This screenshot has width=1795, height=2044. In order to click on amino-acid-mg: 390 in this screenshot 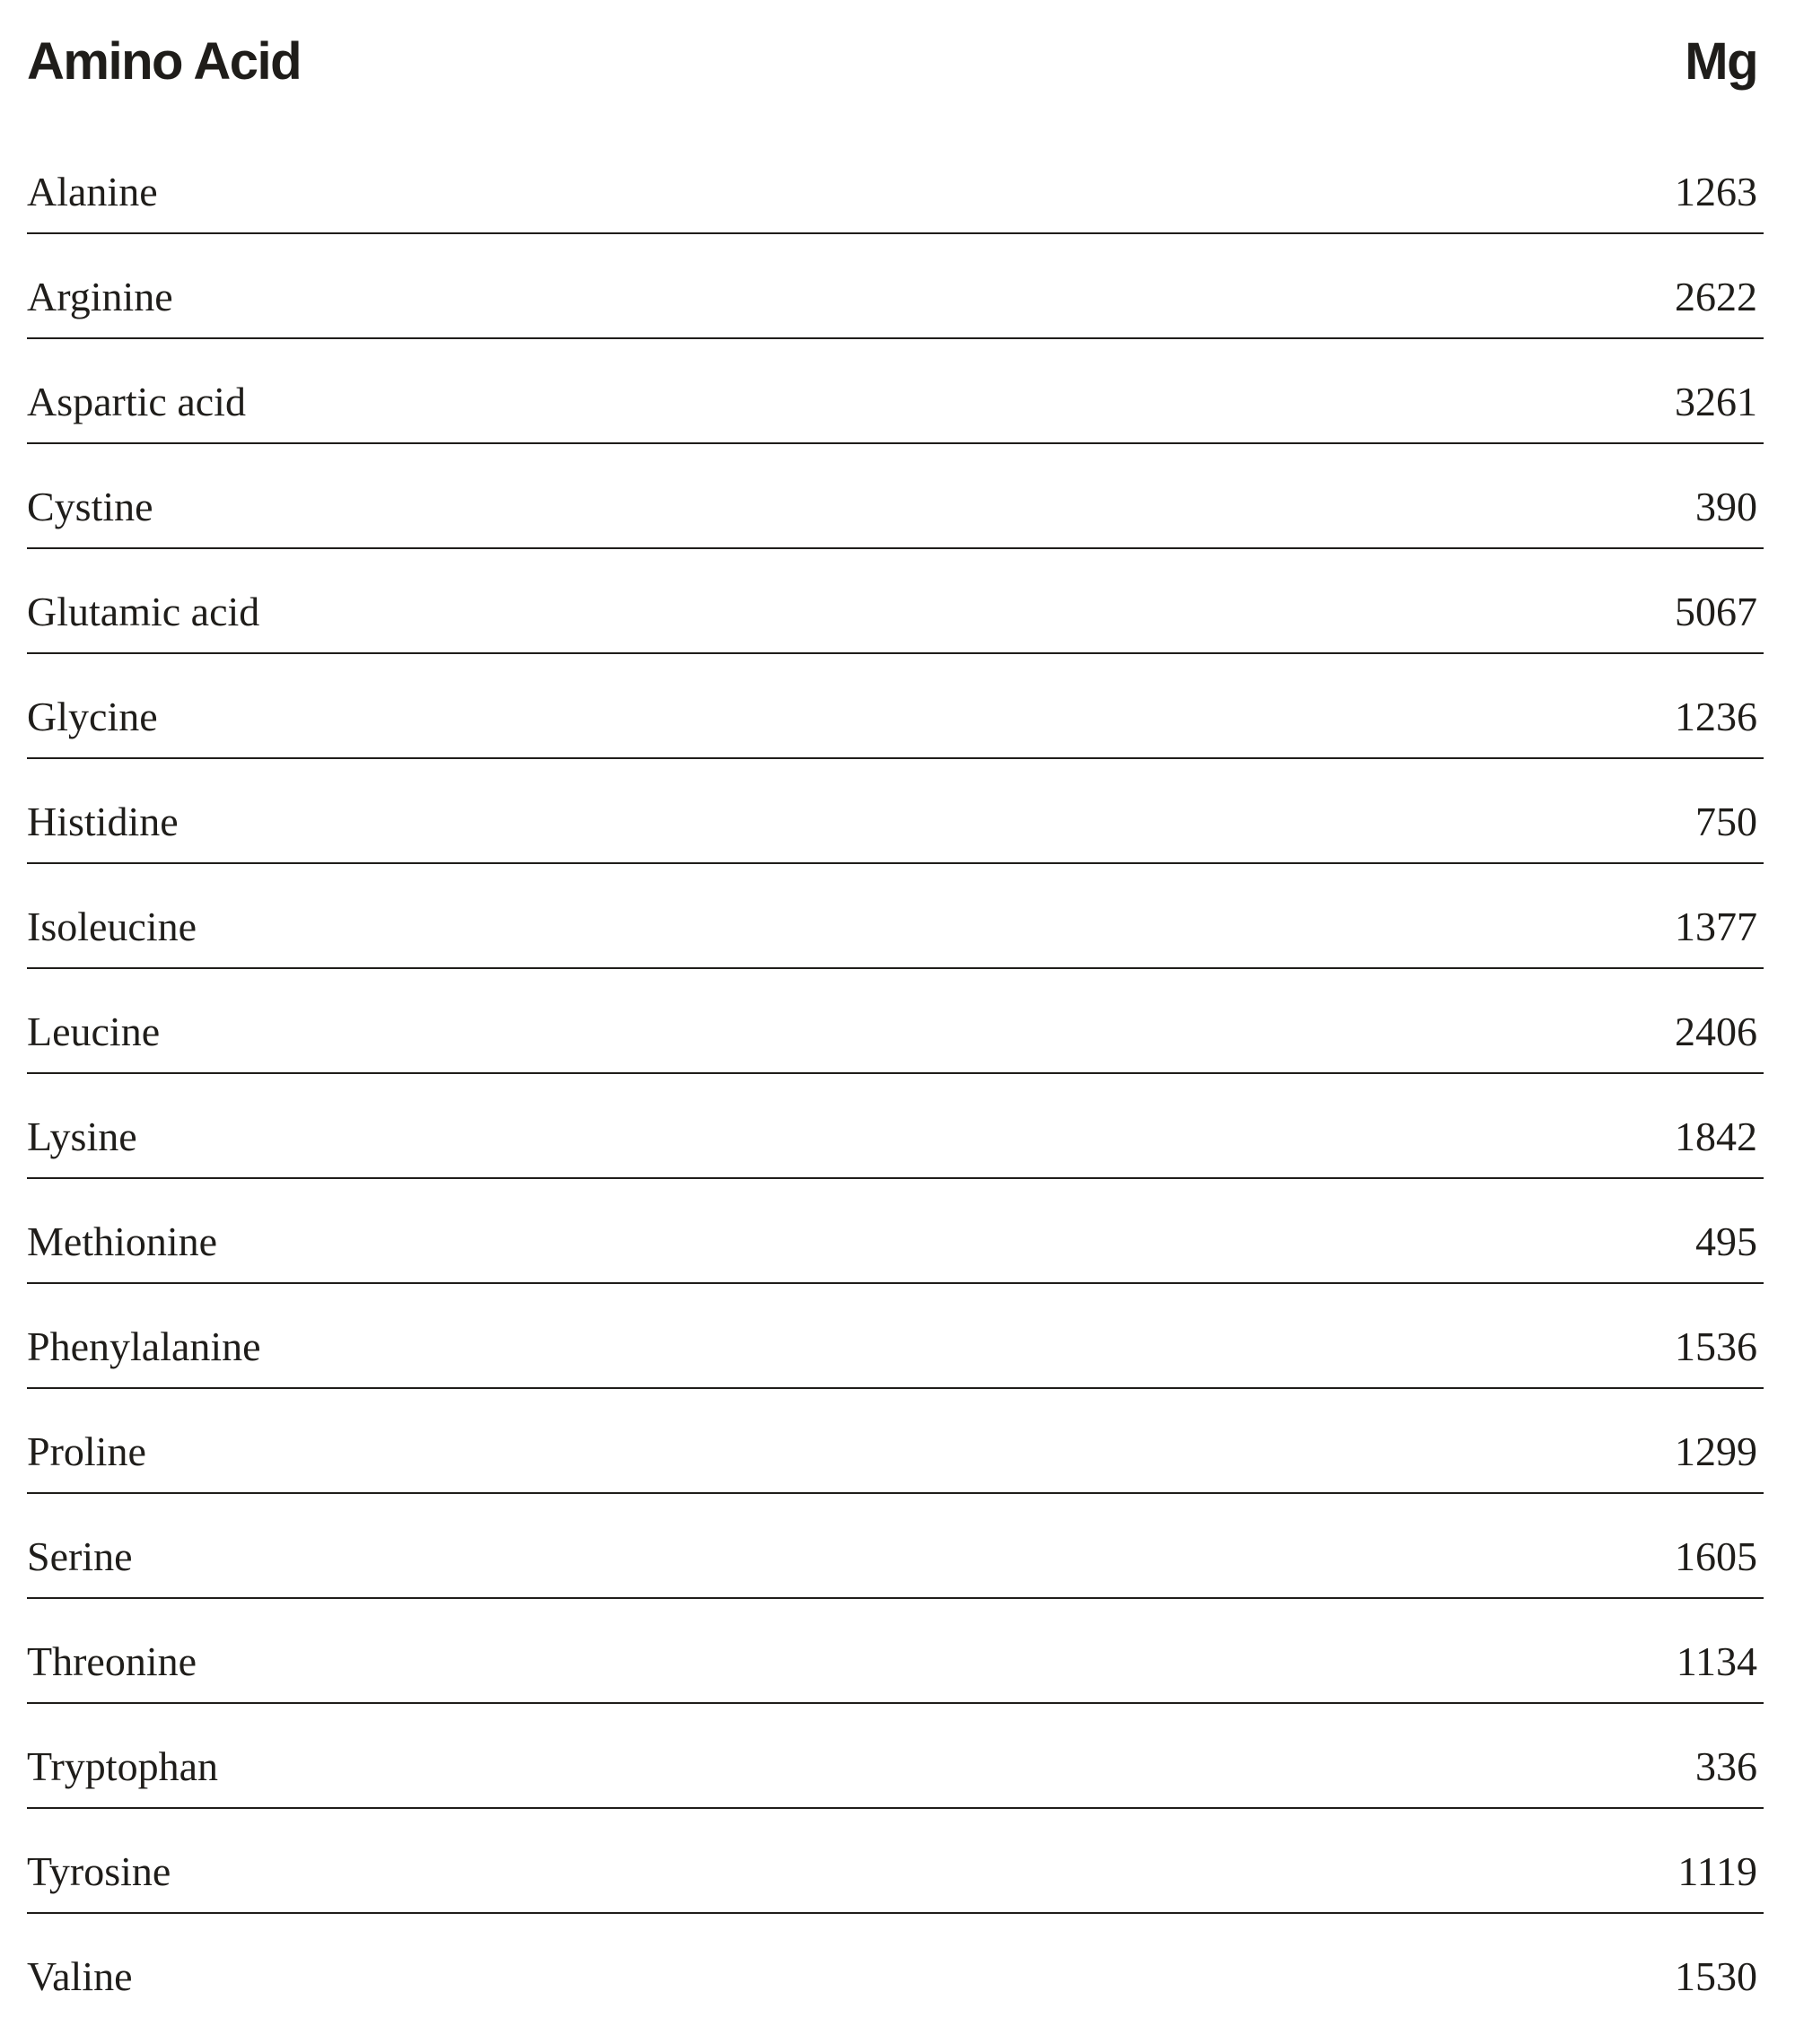, I will do `click(1726, 506)`.